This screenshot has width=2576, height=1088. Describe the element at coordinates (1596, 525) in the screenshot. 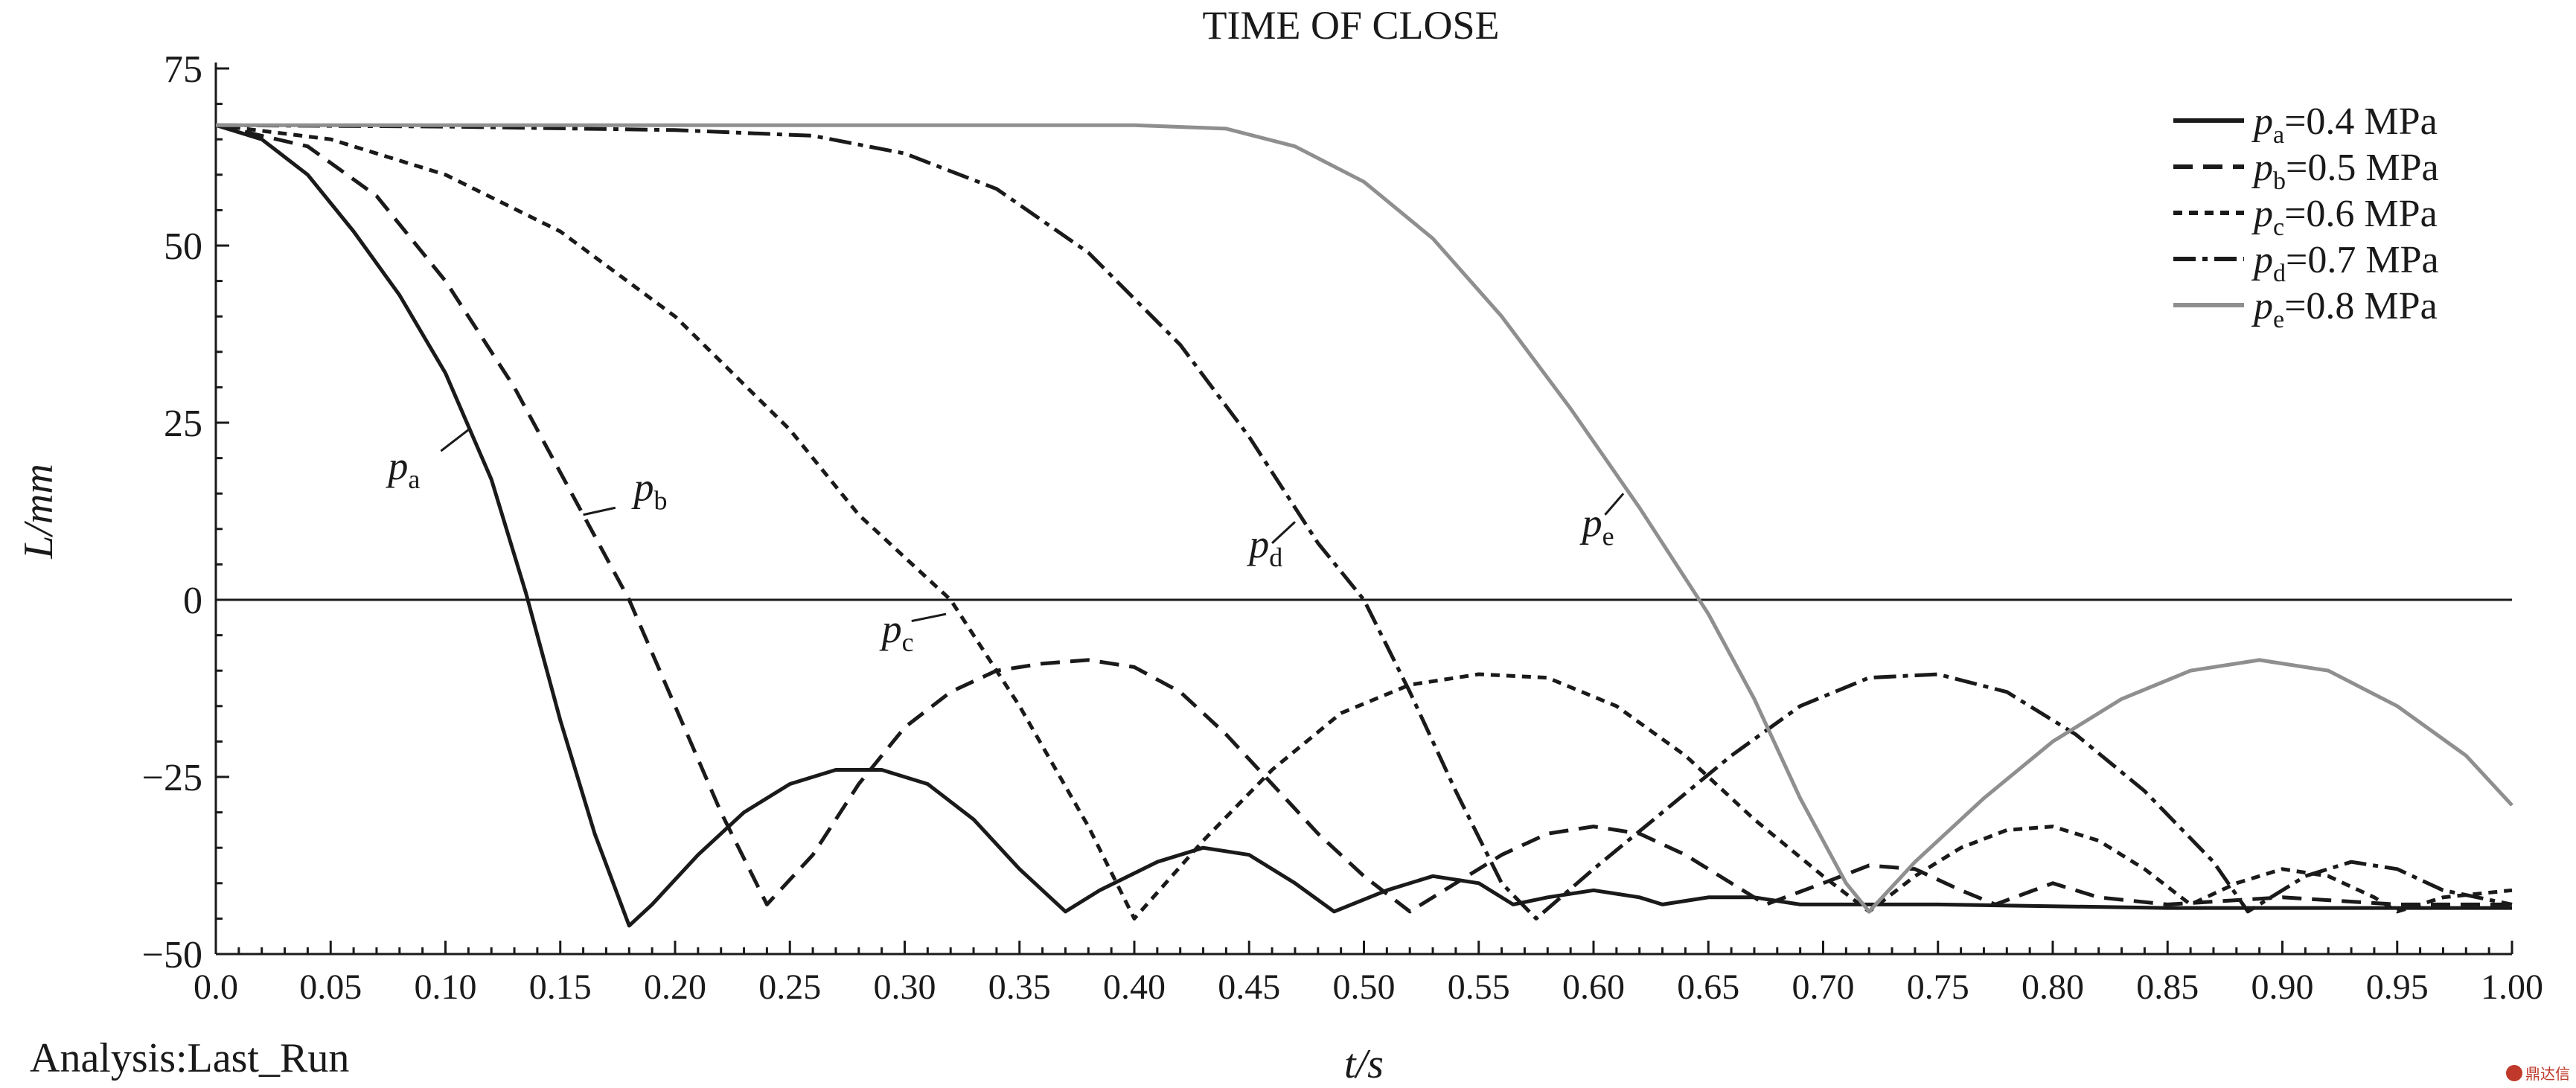

I see `annotation-e: pe` at that location.